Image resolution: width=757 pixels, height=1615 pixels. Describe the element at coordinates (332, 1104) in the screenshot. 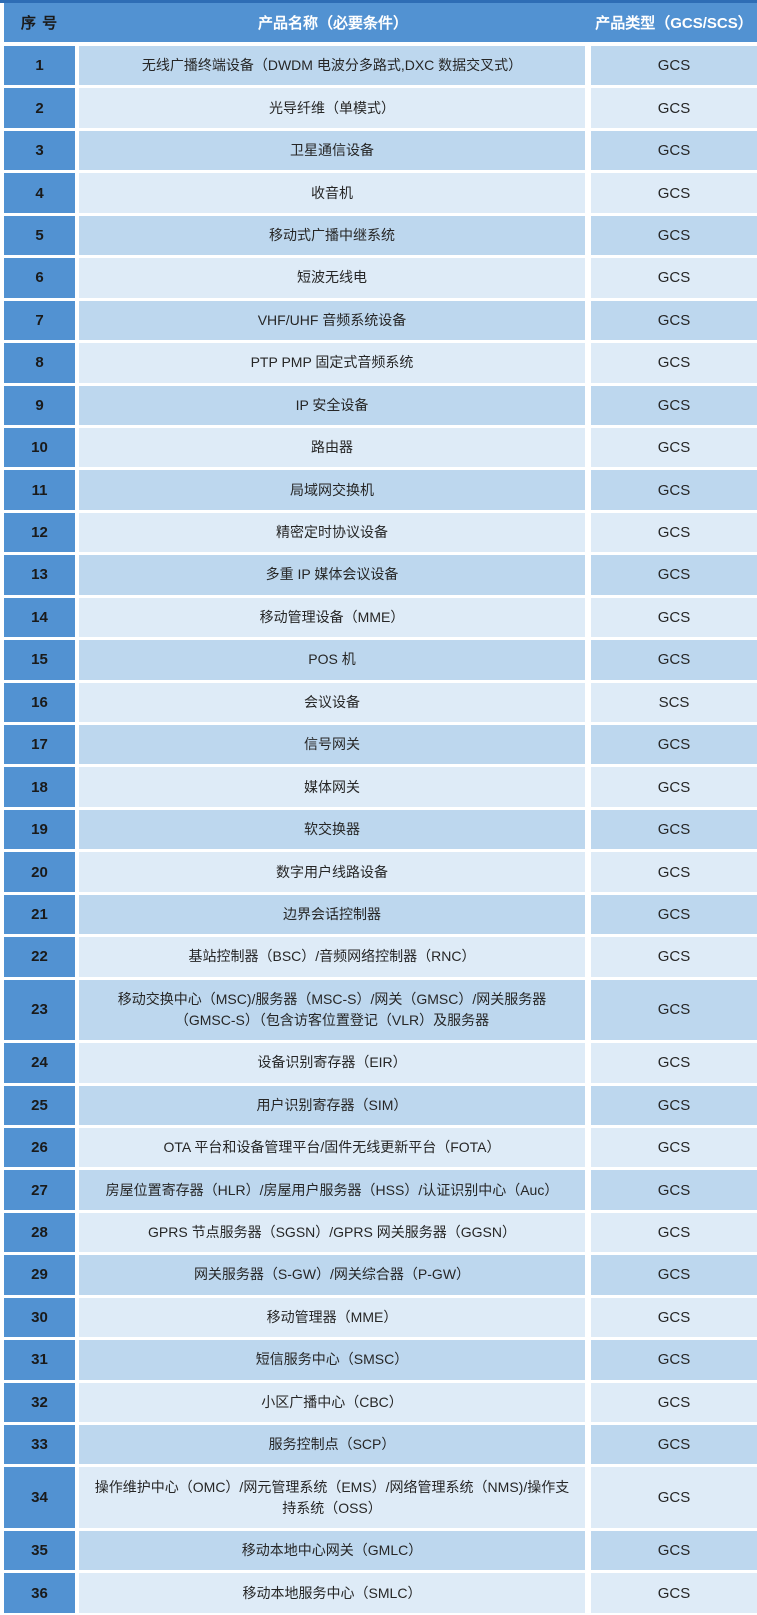

I see `product-name: 用户识别寄存器（SIM）` at that location.